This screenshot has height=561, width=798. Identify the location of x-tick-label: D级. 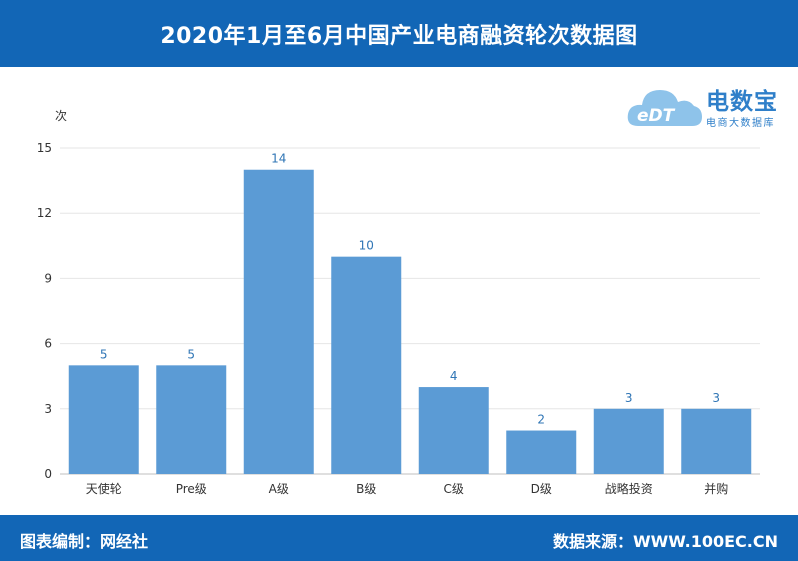
(541, 489).